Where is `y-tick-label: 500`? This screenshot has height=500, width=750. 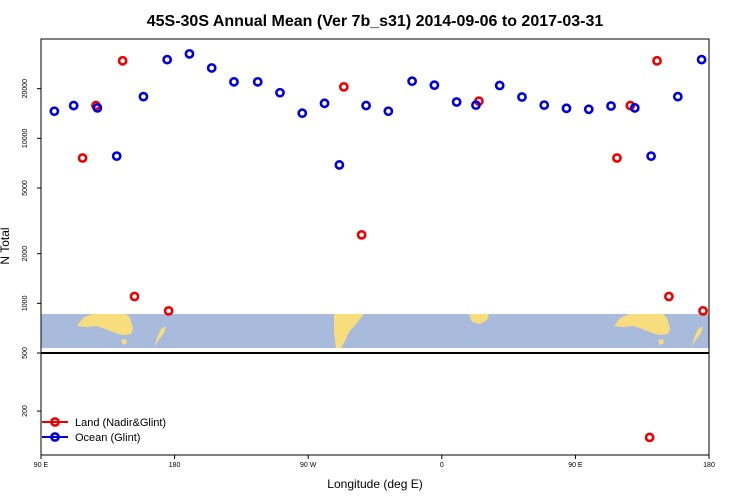
y-tick-label: 500 is located at coordinates (25, 353).